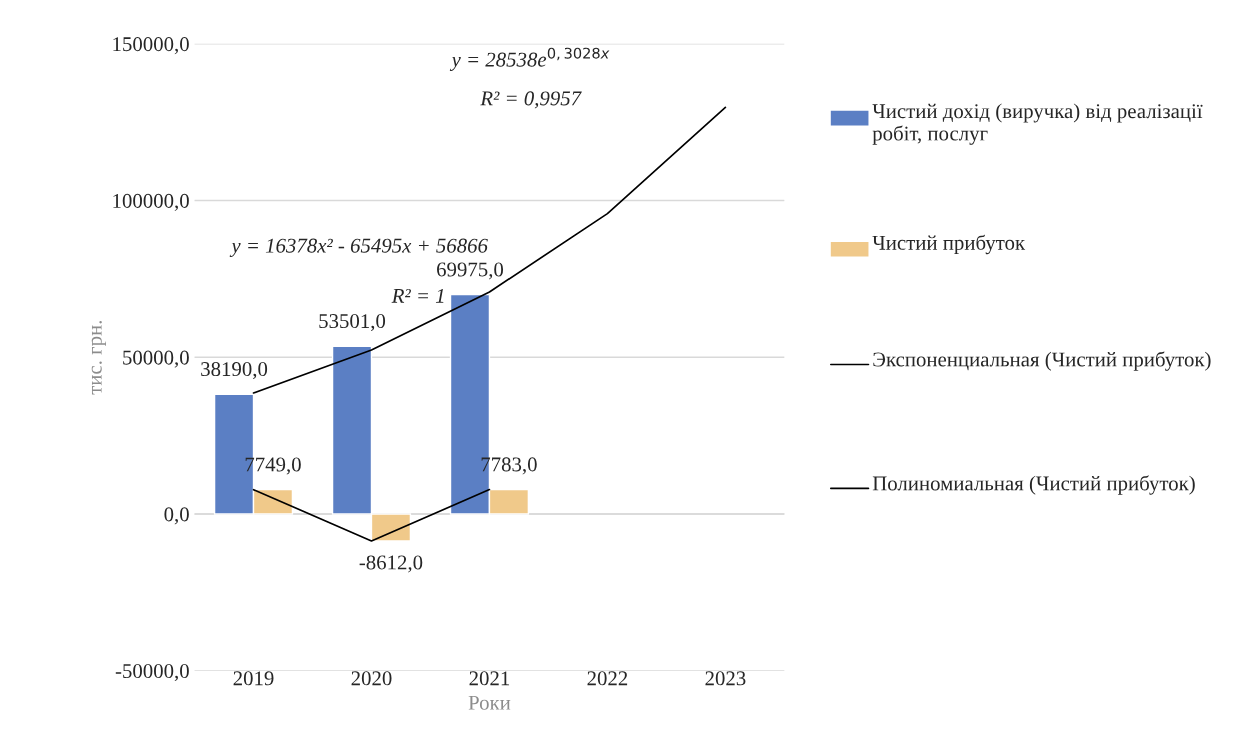 This screenshot has width=1255, height=729. Describe the element at coordinates (949, 244) in the screenshot. I see `legend-label: Чистий прибуток` at that location.